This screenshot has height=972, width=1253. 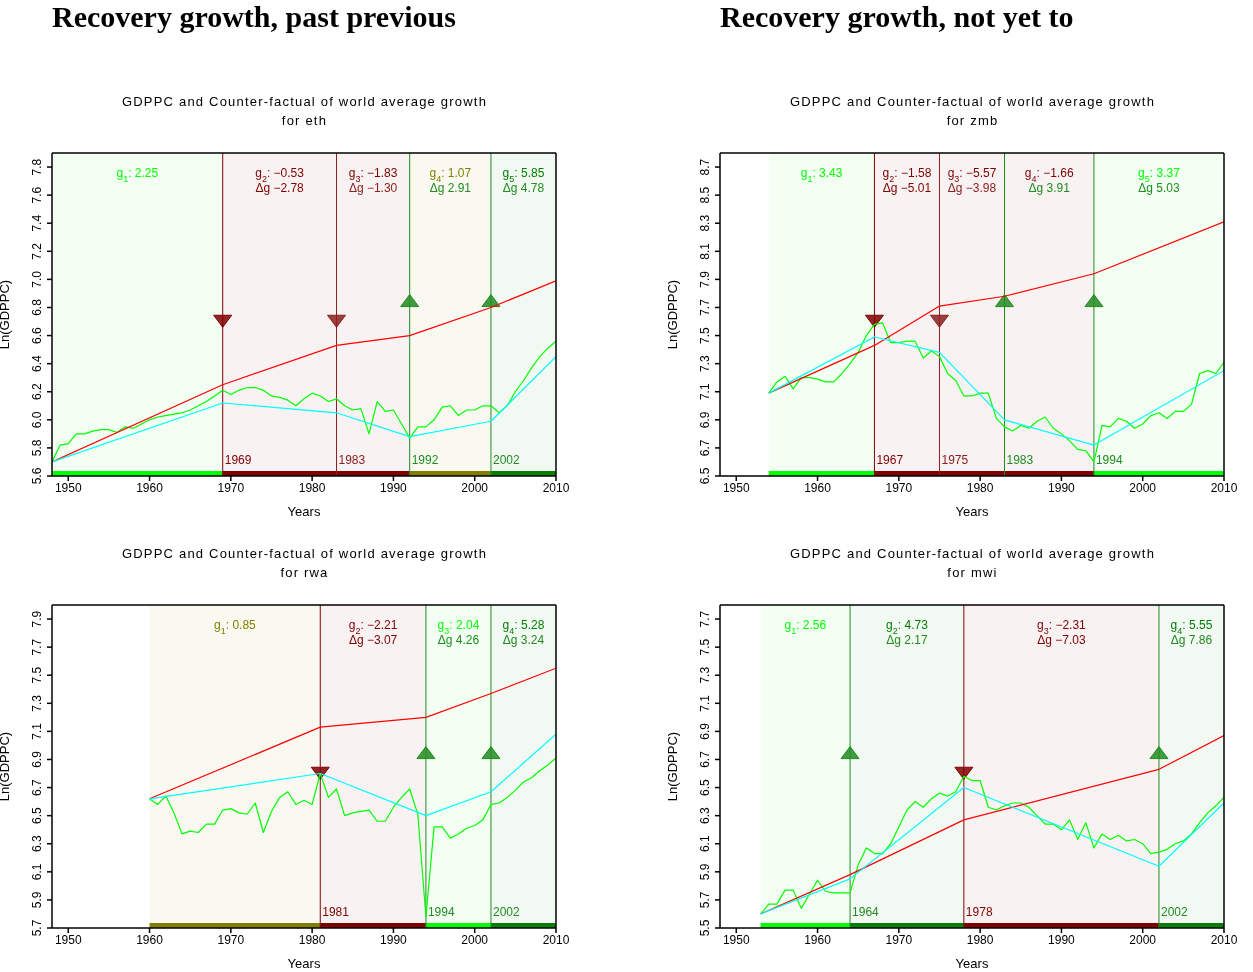 What do you see at coordinates (1191, 632) in the screenshot?
I see `annotation: g$_{4}$: 5.55 Δg 7.86` at bounding box center [1191, 632].